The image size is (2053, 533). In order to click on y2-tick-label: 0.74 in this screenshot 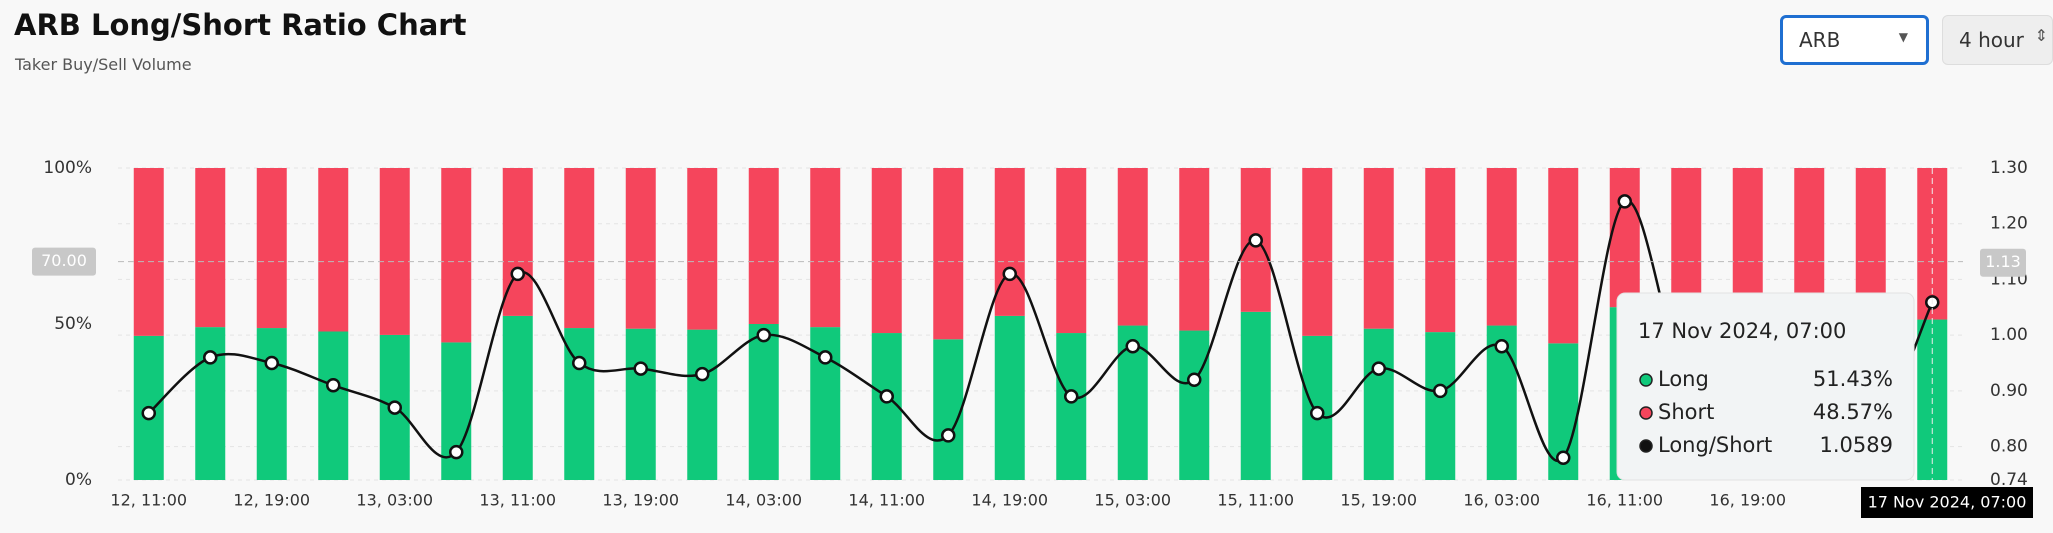, I will do `click(2009, 480)`.